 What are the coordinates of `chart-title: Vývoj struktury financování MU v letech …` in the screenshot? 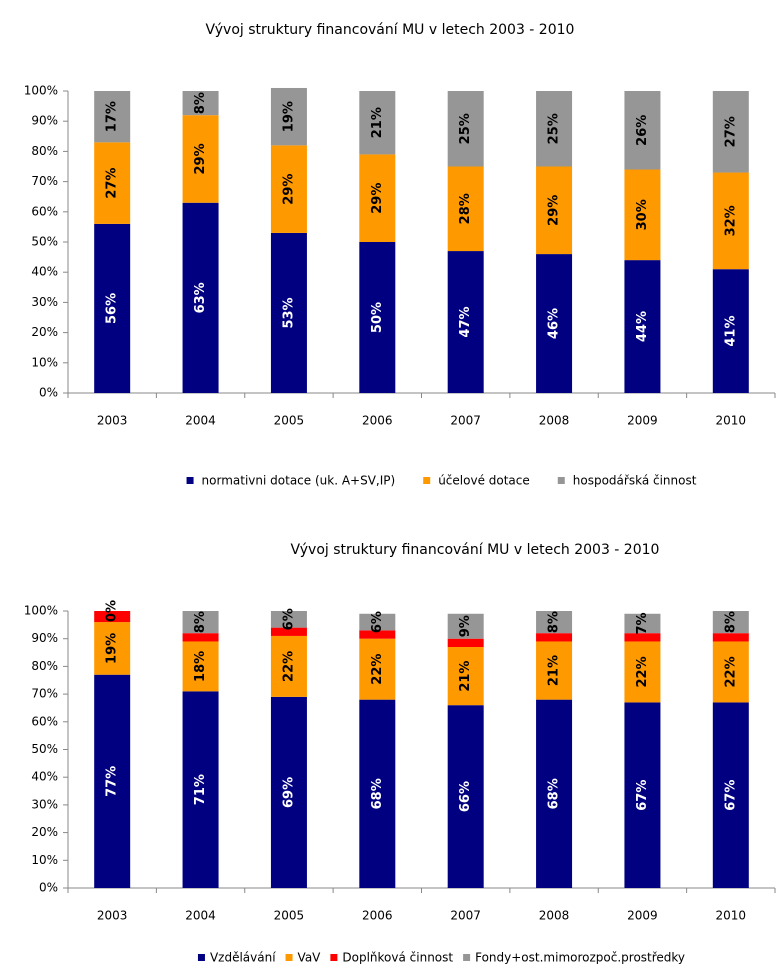 It's located at (475, 550).